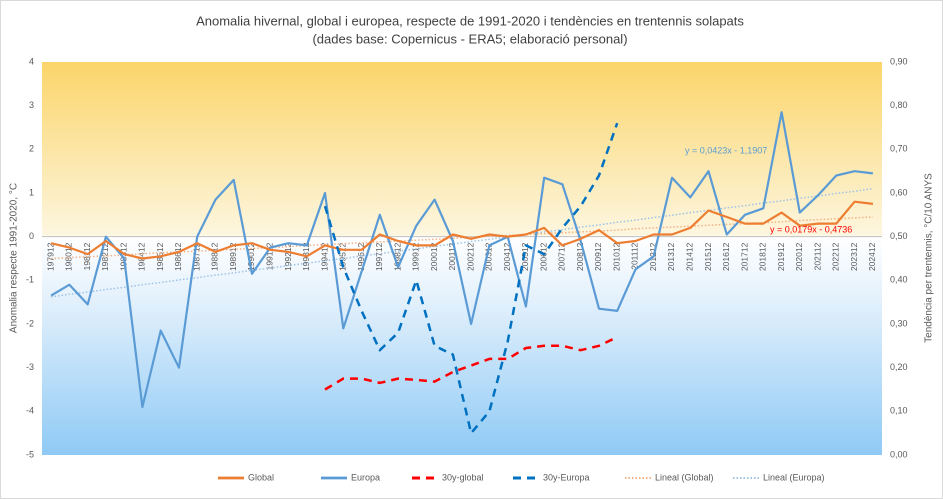 The height and width of the screenshot is (499, 943). Describe the element at coordinates (635, 255) in the screenshot. I see `x-tick-label: 201112` at that location.